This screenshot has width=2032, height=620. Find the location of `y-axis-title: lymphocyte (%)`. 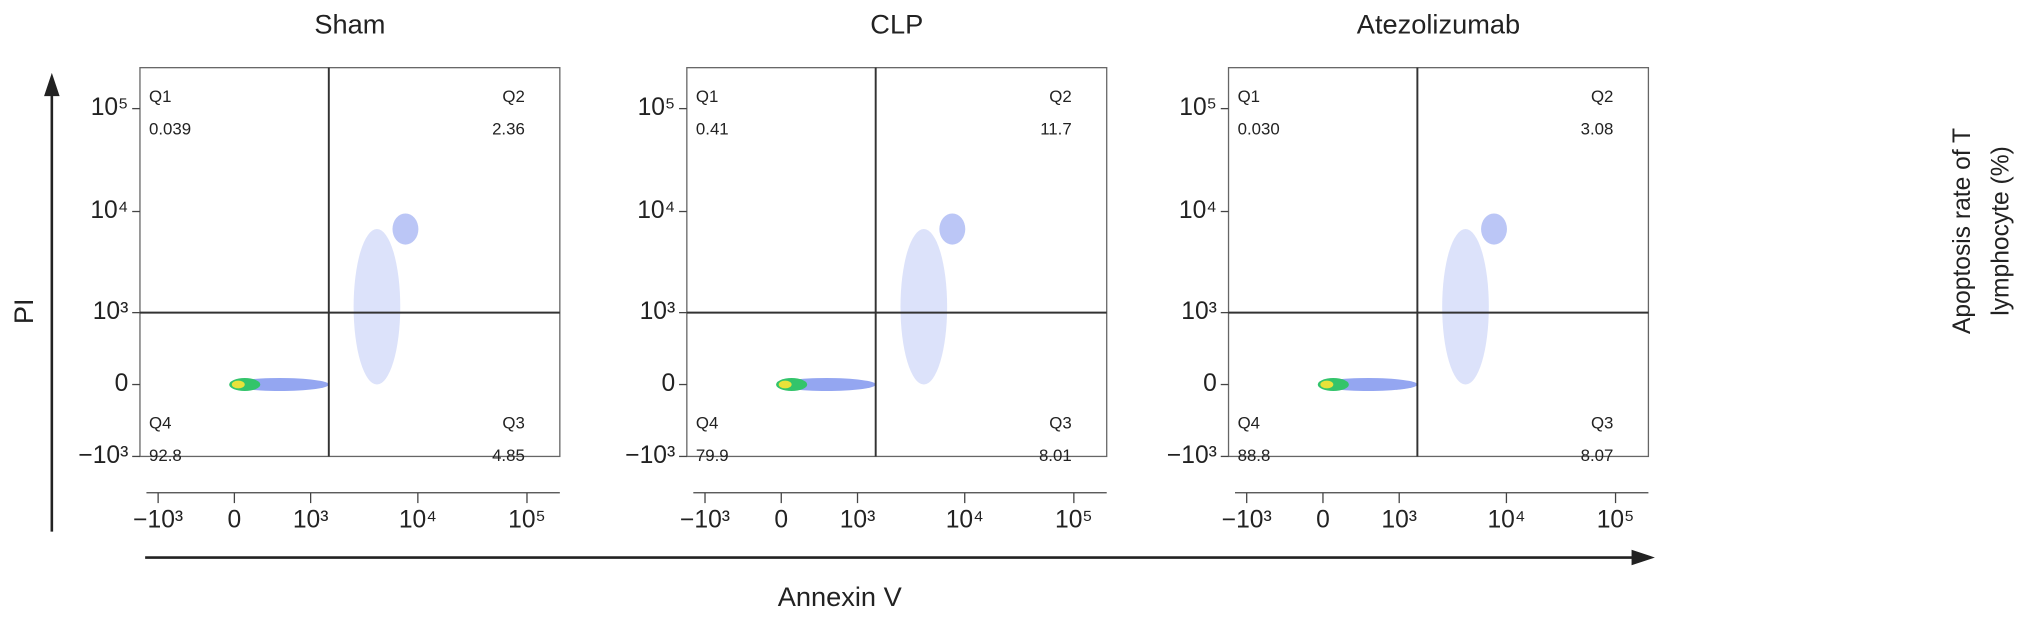

y-axis-title: lymphocyte (%) is located at coordinates (2001, 231).